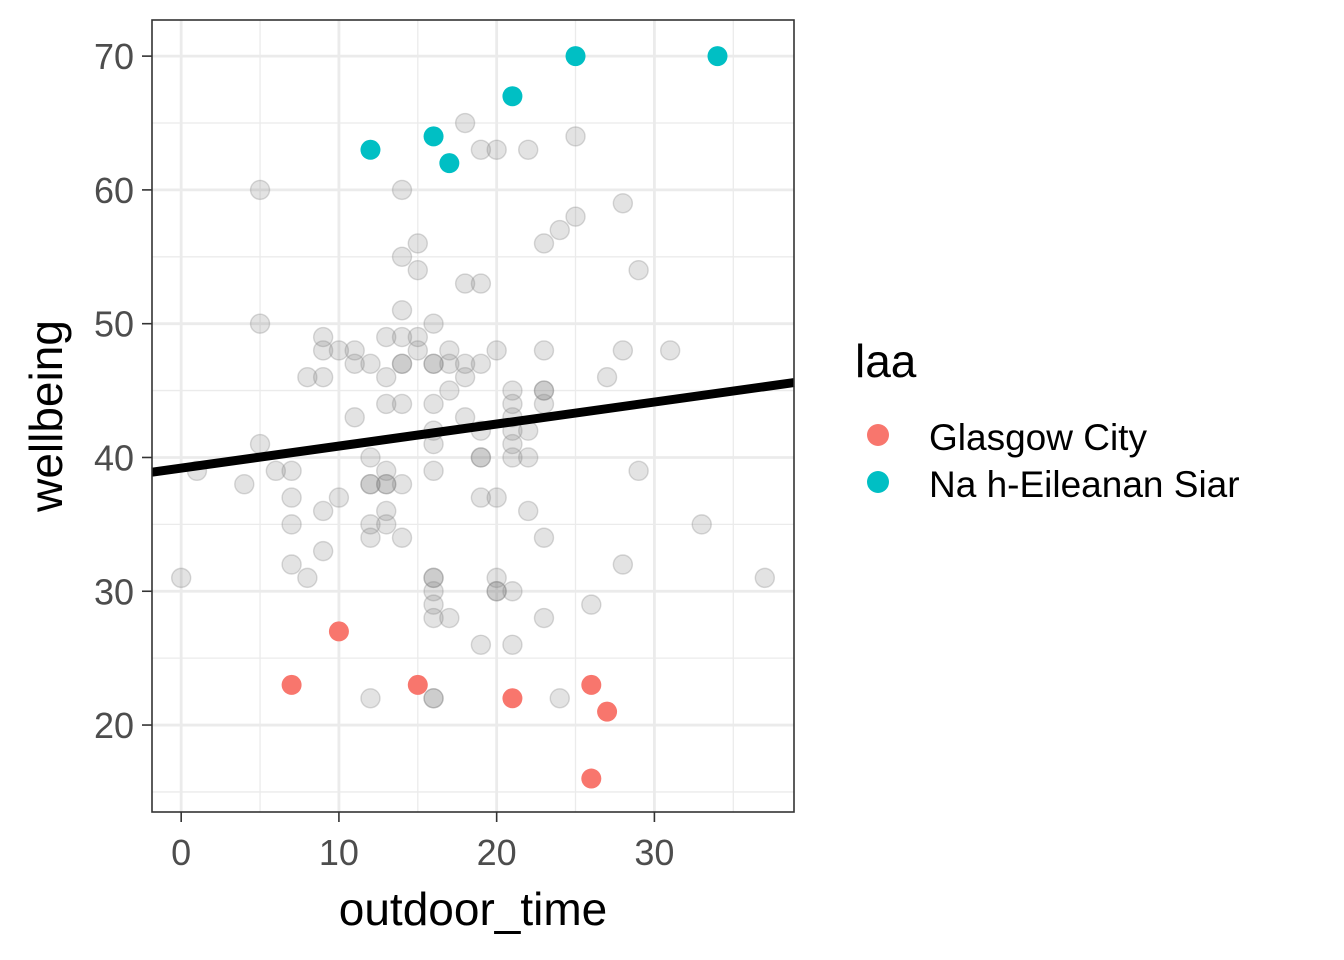 The image size is (1344, 960). What do you see at coordinates (1047, 420) in the screenshot?
I see `legend: laa Glasgow City Na h-Eileanan Siar` at bounding box center [1047, 420].